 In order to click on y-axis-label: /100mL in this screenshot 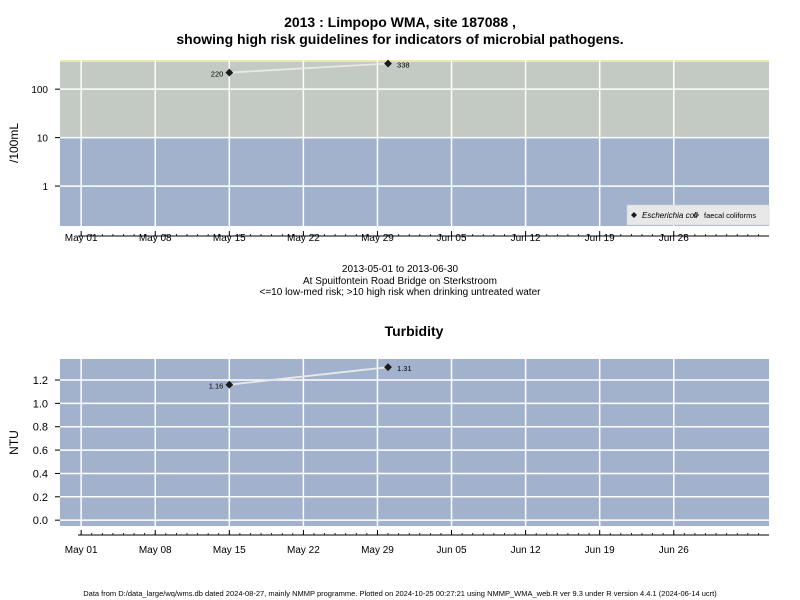, I will do `click(14, 143)`.